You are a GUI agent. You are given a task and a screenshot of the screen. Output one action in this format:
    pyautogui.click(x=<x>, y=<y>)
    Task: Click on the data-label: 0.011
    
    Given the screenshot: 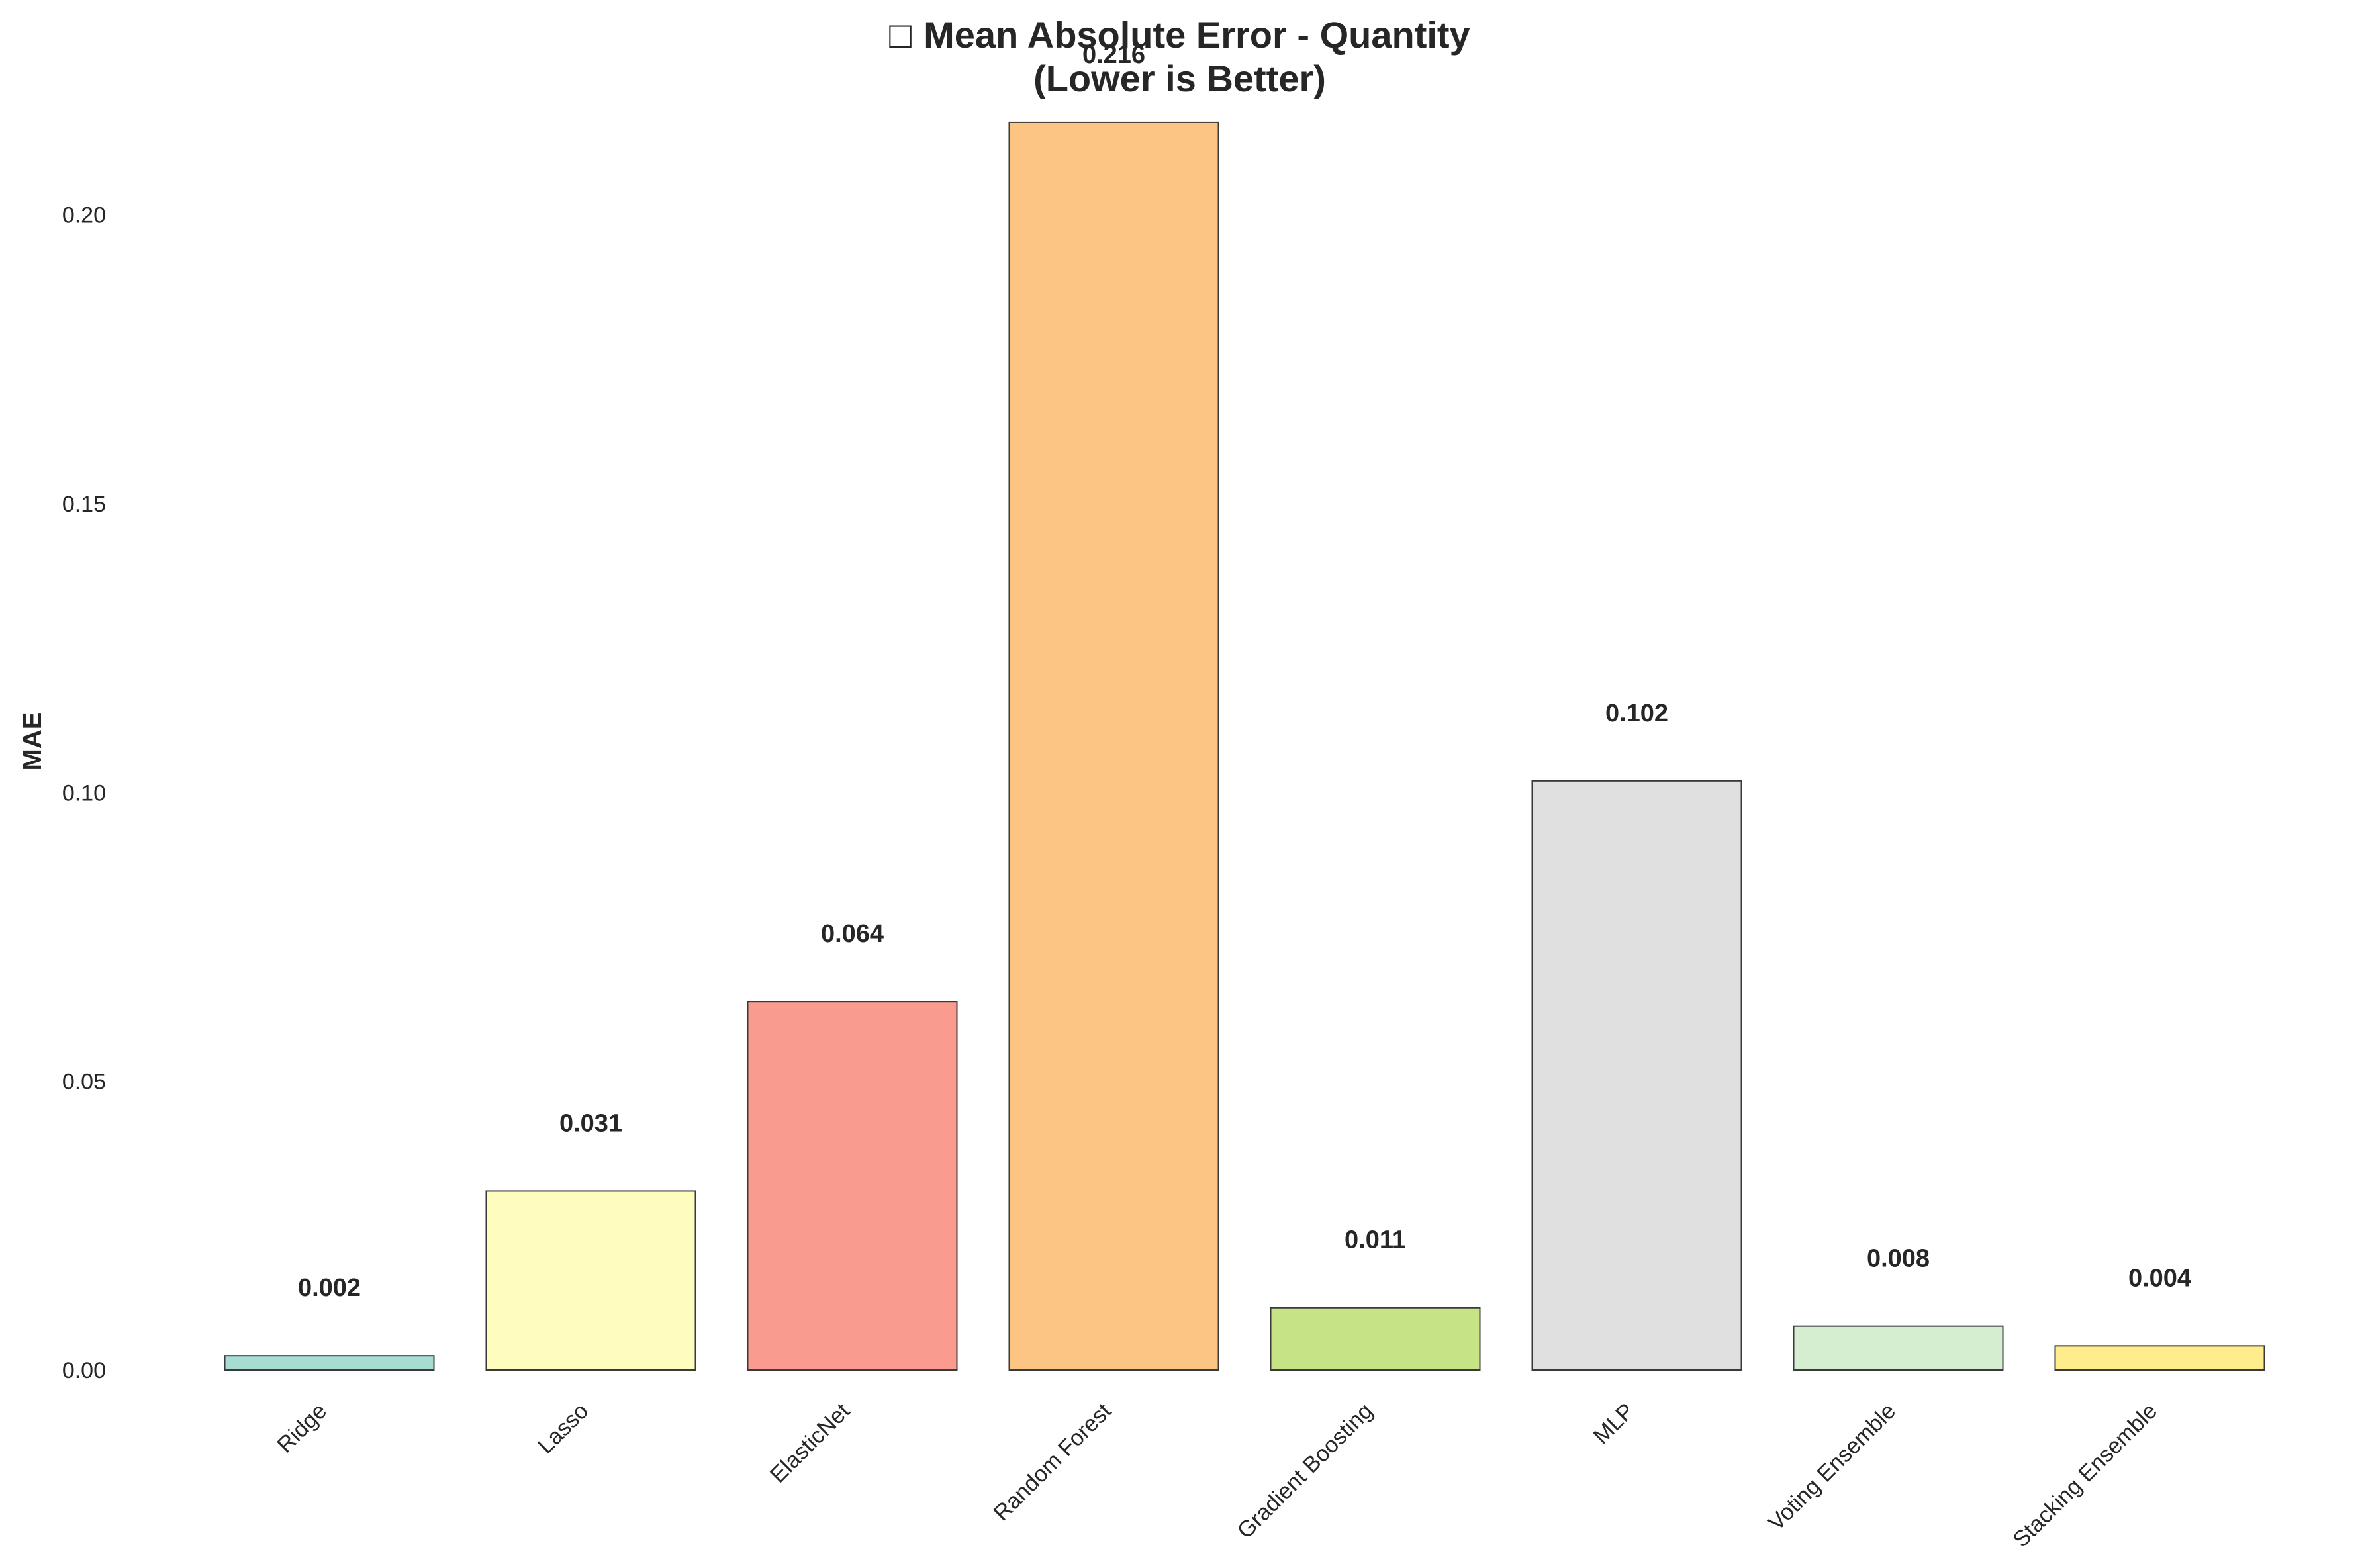 What is the action you would take?
    pyautogui.click(x=1376, y=1240)
    